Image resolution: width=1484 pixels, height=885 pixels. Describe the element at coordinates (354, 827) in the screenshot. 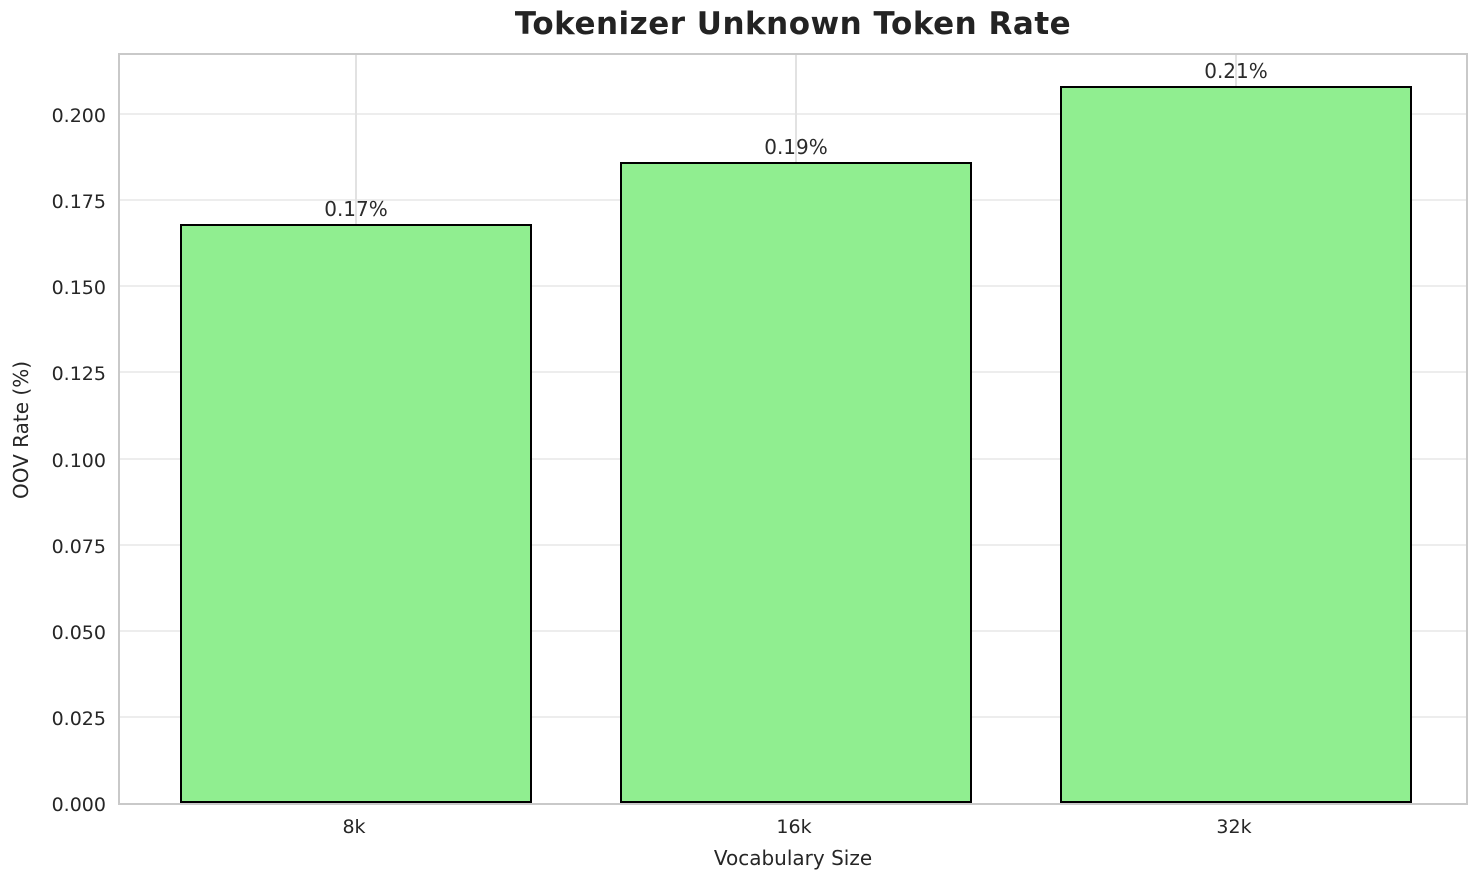

I see `x-tick-label: 8k` at that location.